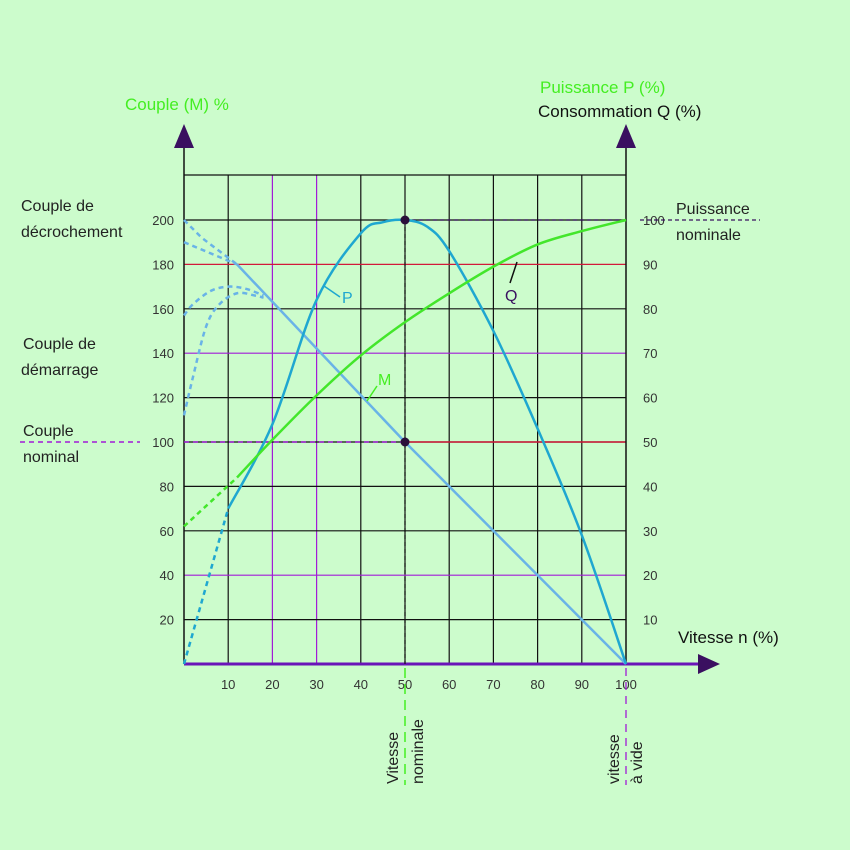 This screenshot has width=850, height=850. What do you see at coordinates (332, 291) in the screenshot?
I see `curve-p-leader` at bounding box center [332, 291].